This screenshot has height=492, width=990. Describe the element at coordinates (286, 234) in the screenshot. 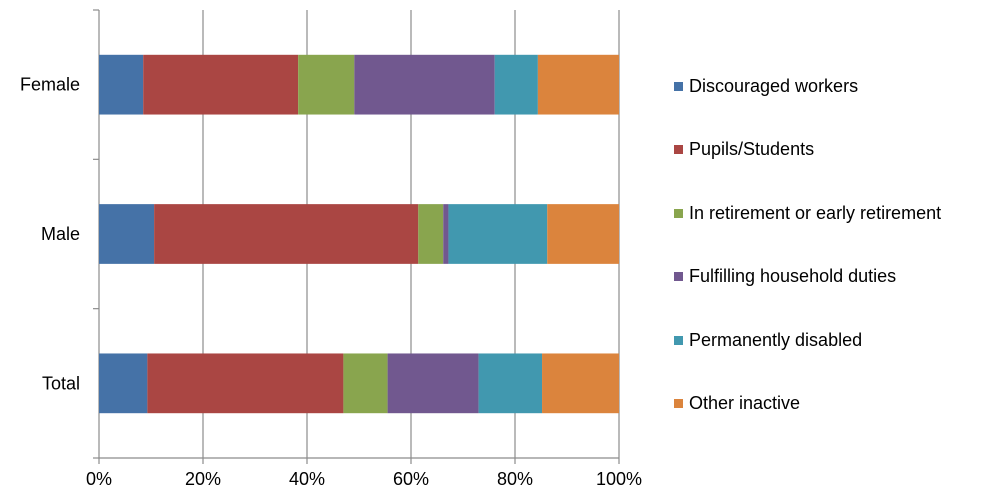

I see `bar-male-pupils-students` at that location.